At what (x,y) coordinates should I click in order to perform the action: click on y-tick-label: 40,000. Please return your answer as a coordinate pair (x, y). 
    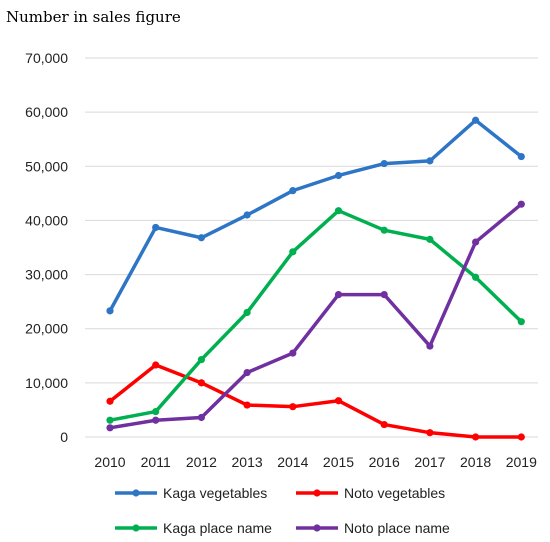
    Looking at the image, I should click on (46, 220).